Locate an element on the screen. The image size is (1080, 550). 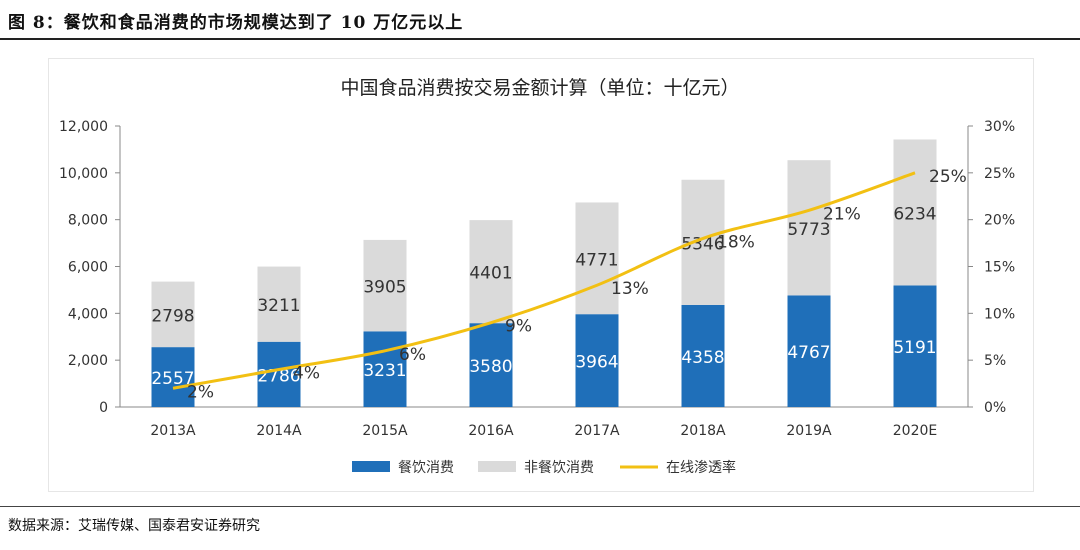
bar-dining-label: 4358 is located at coordinates (702, 358).